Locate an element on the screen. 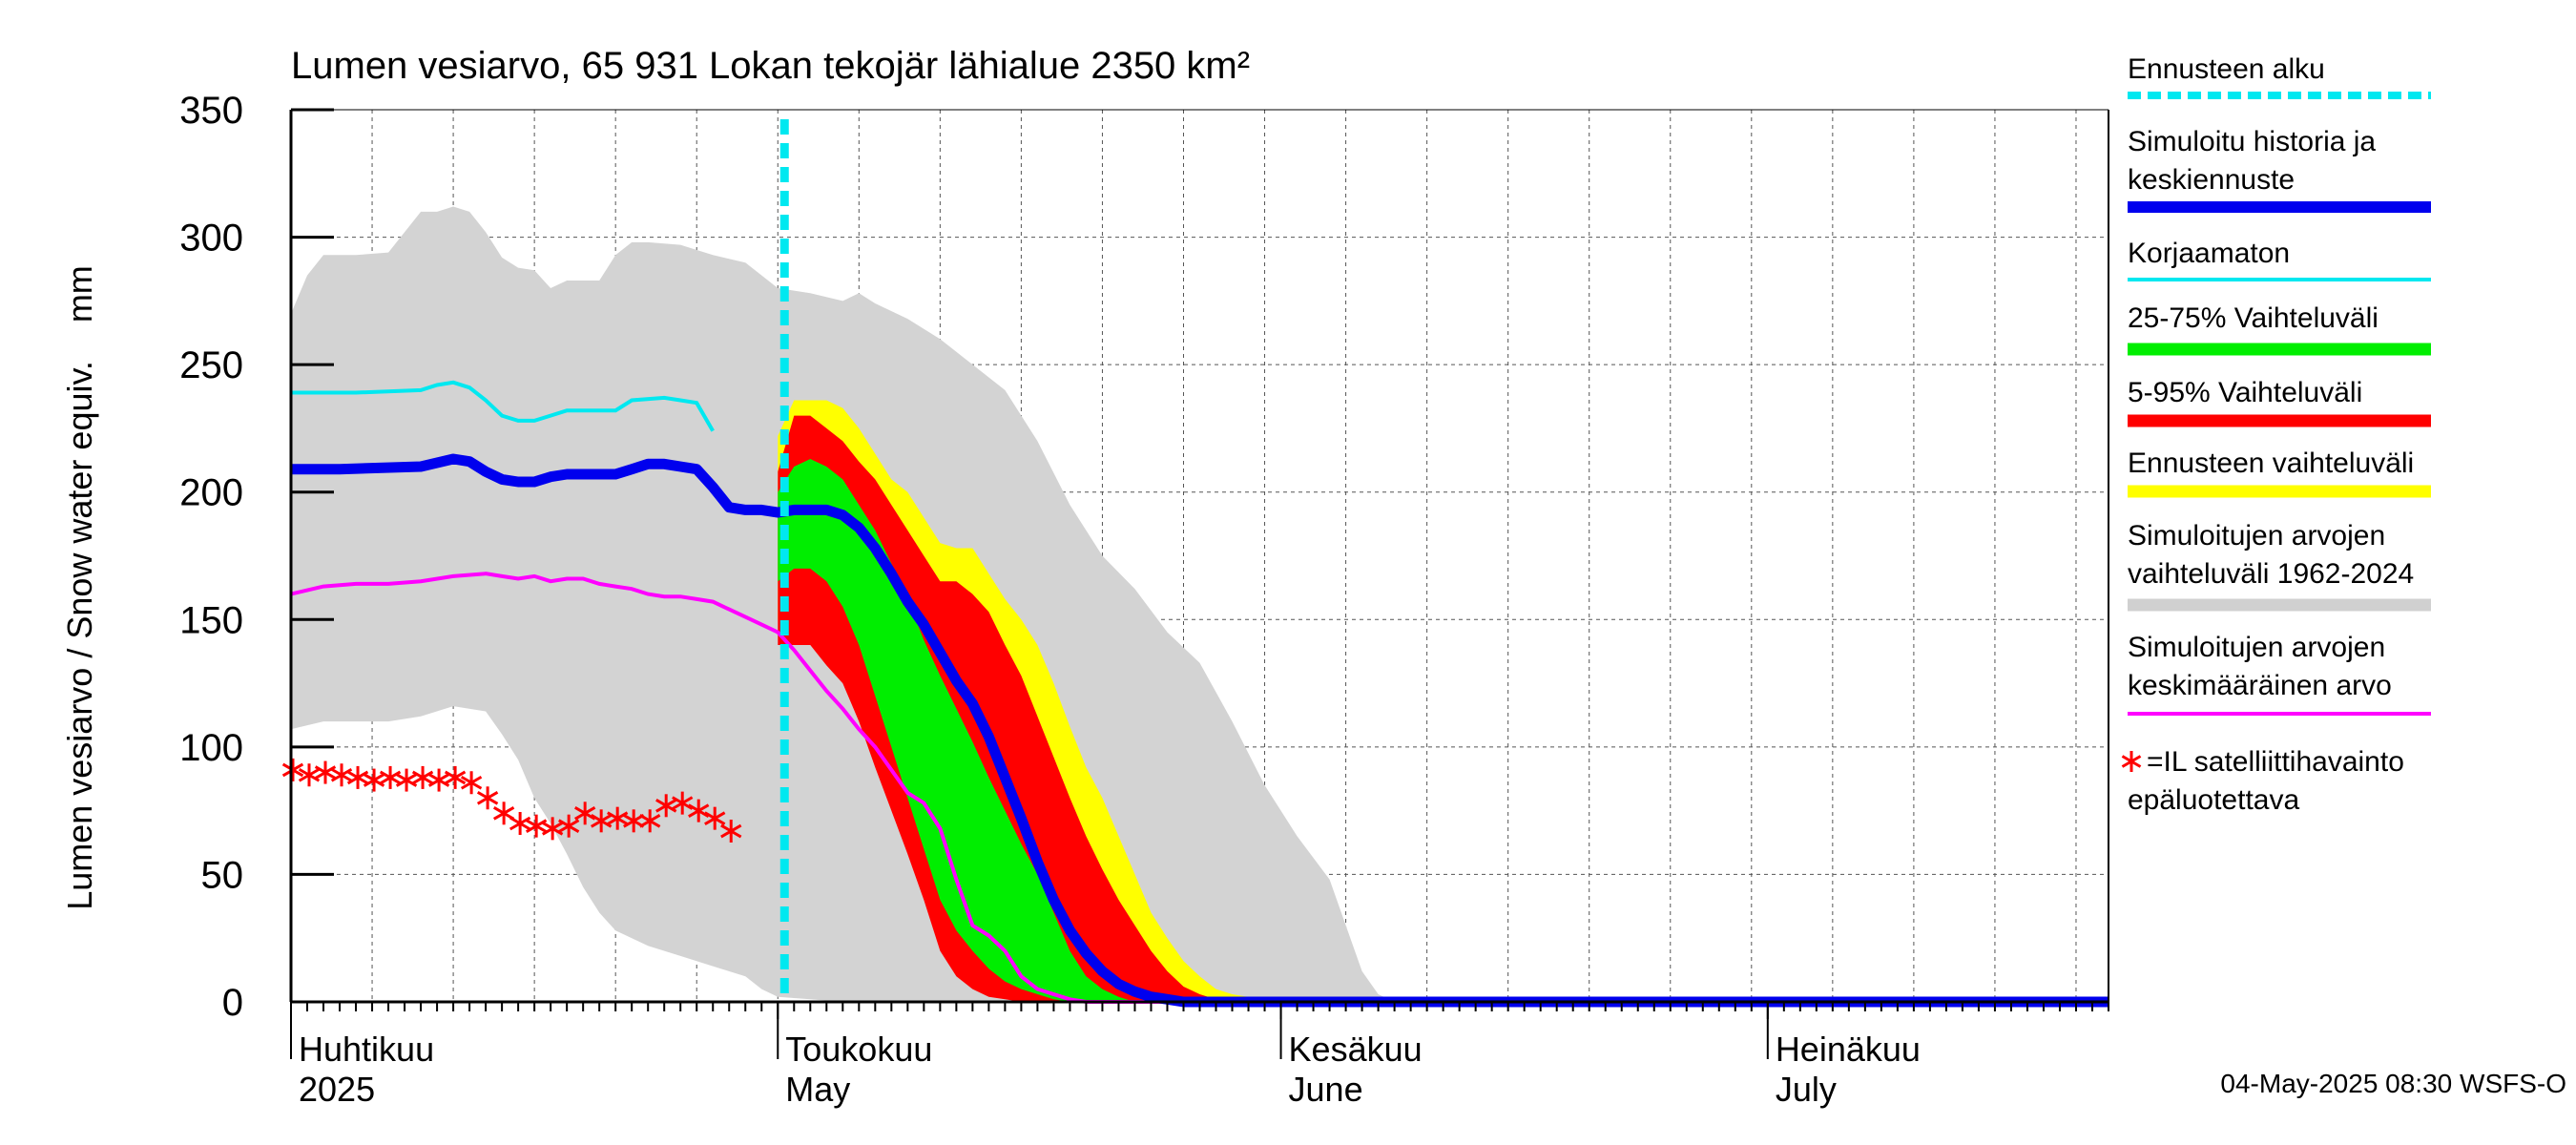  month-label-en: June is located at coordinates (1326, 1090).